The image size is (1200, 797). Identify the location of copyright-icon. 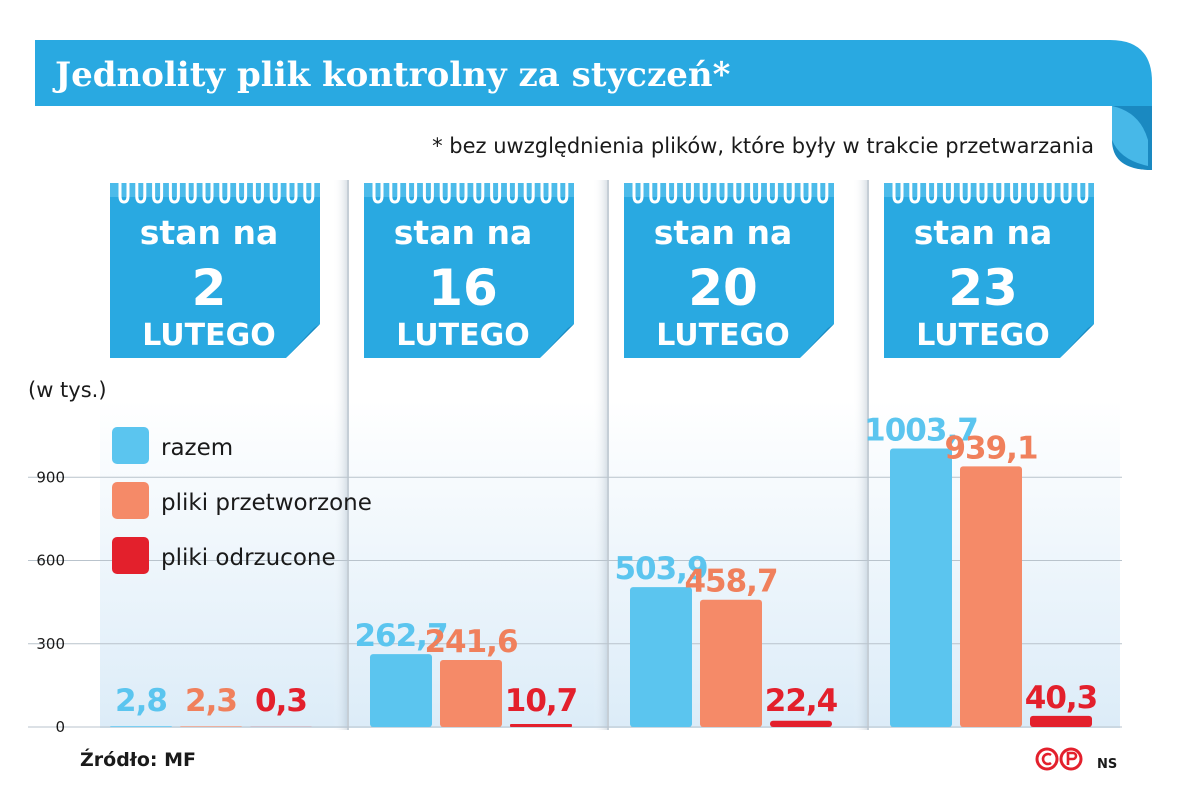
(1047, 759).